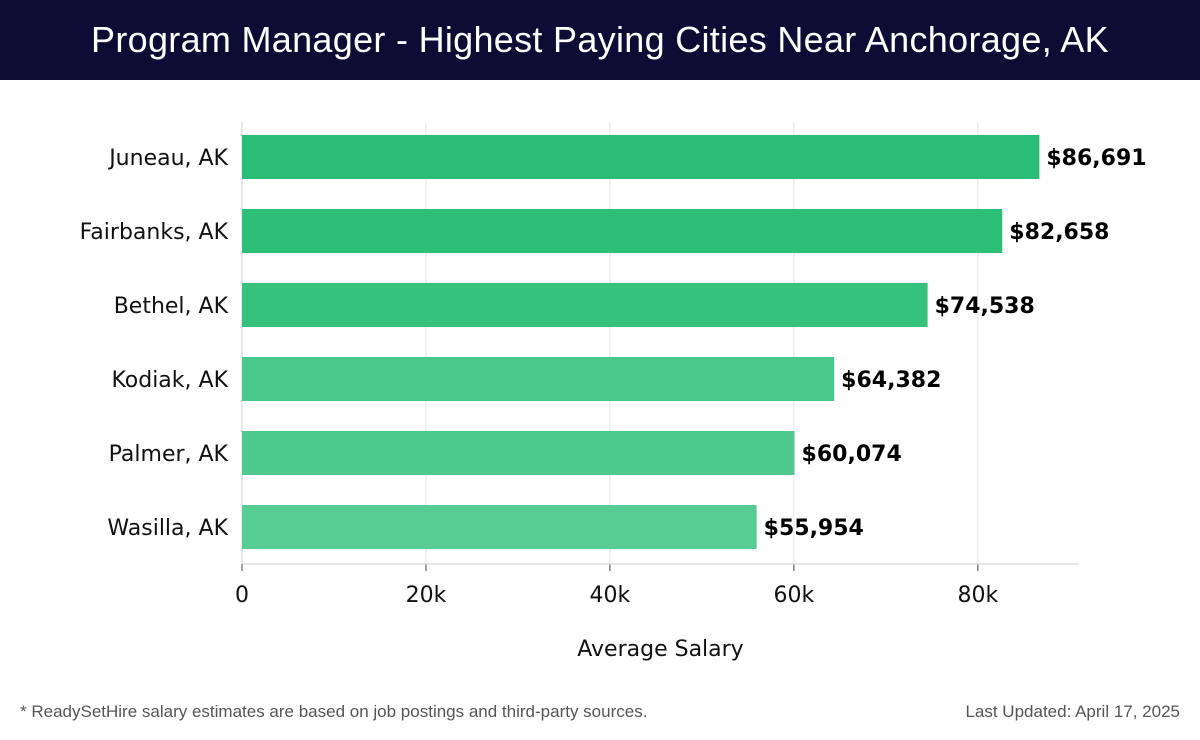 Image resolution: width=1200 pixels, height=740 pixels. I want to click on x-axis-title: Average Salary, so click(660, 649).